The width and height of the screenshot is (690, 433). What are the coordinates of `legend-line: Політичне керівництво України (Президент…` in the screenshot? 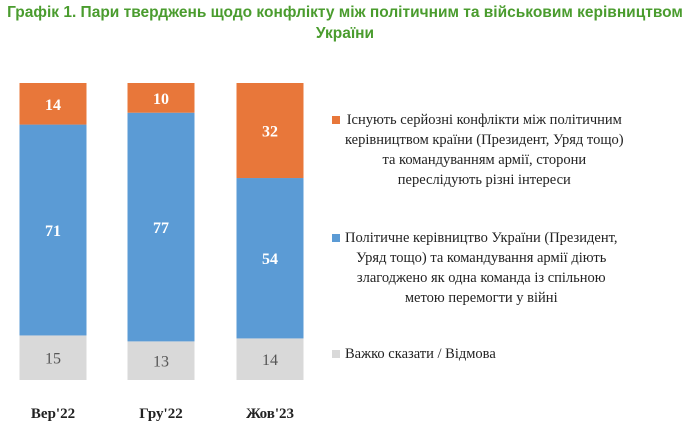 It's located at (481, 238).